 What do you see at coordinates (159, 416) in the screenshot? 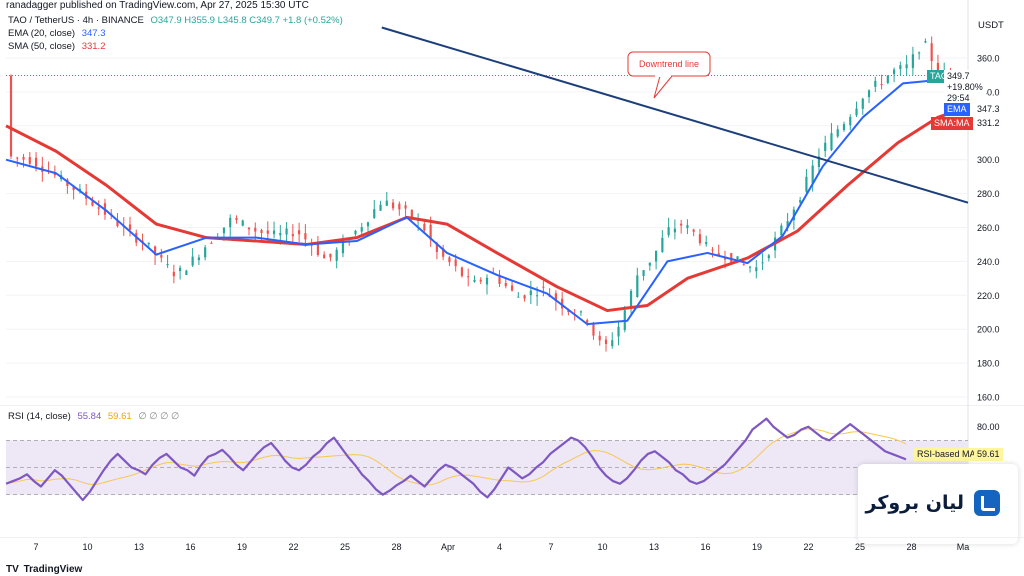
I see `rsi-extra-values: ∅ ∅ ∅ ∅` at bounding box center [159, 416].